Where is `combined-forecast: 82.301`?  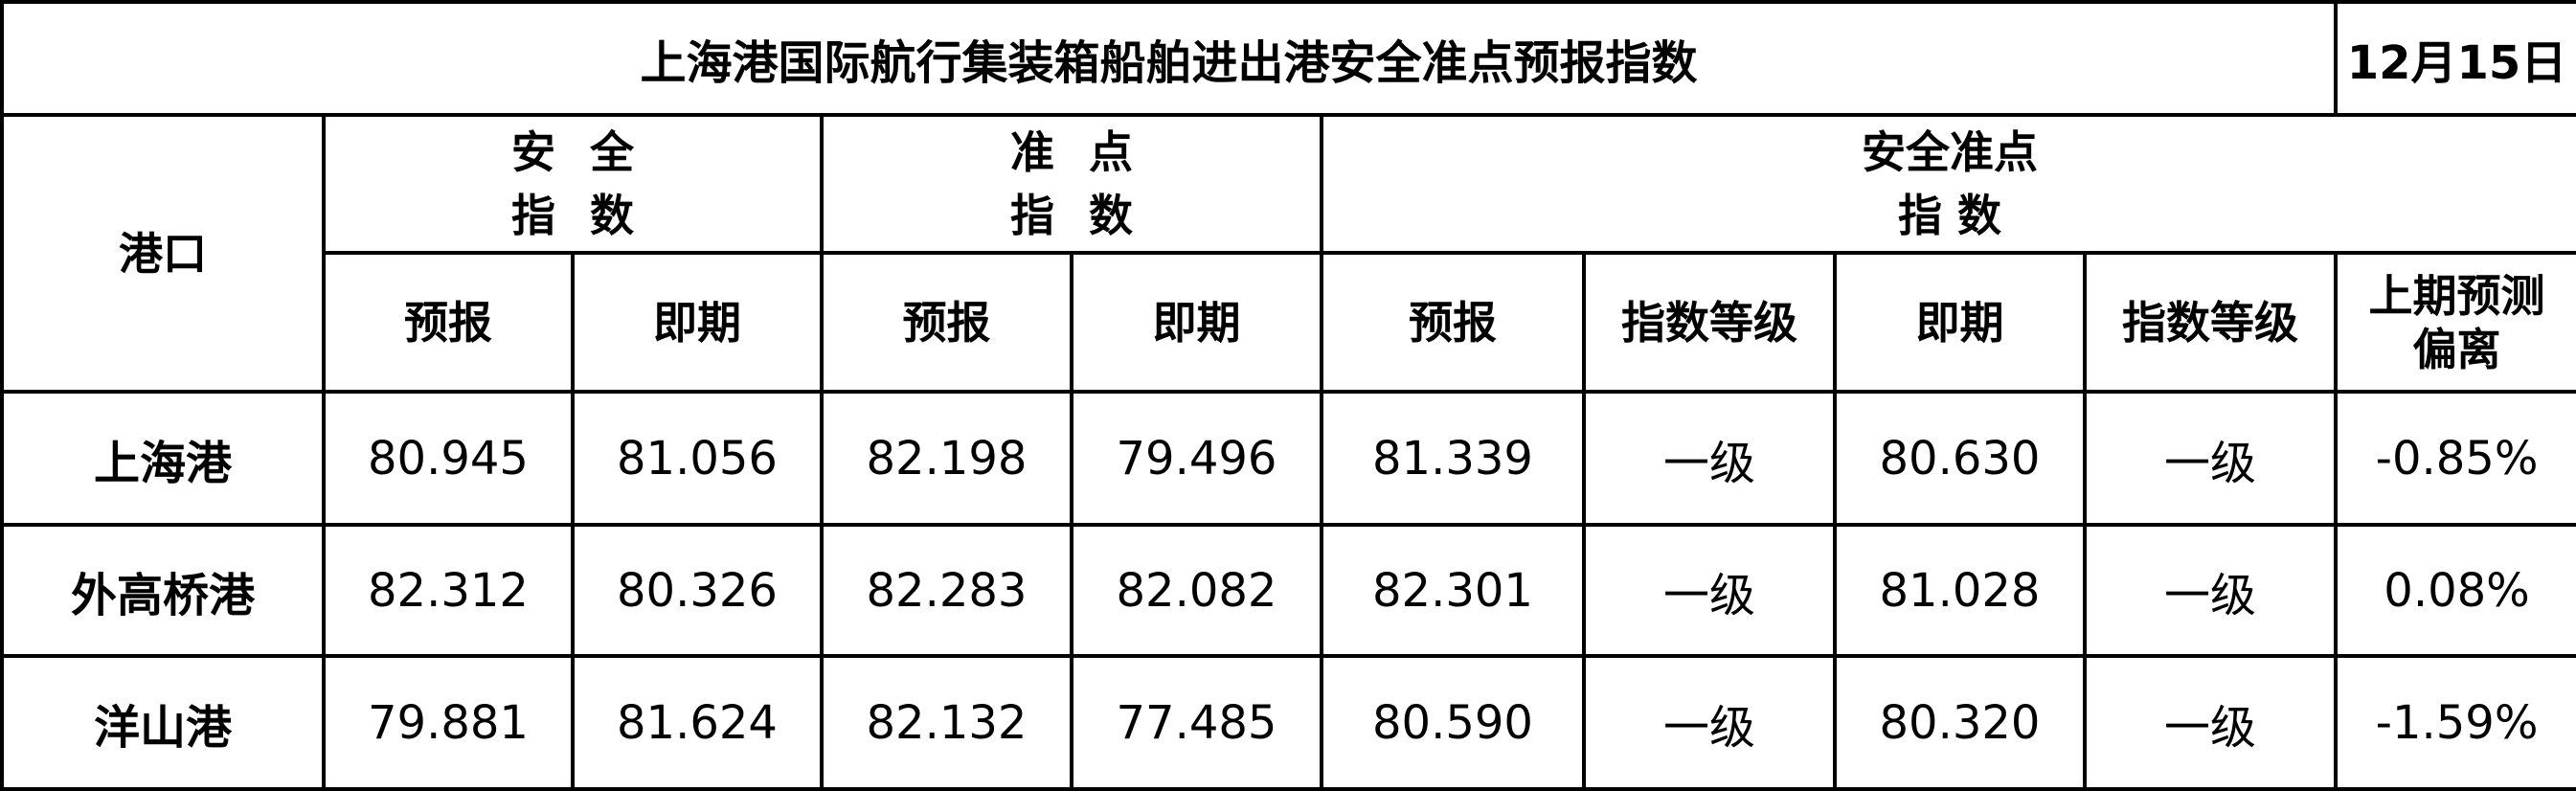 combined-forecast: 82.301 is located at coordinates (1453, 590).